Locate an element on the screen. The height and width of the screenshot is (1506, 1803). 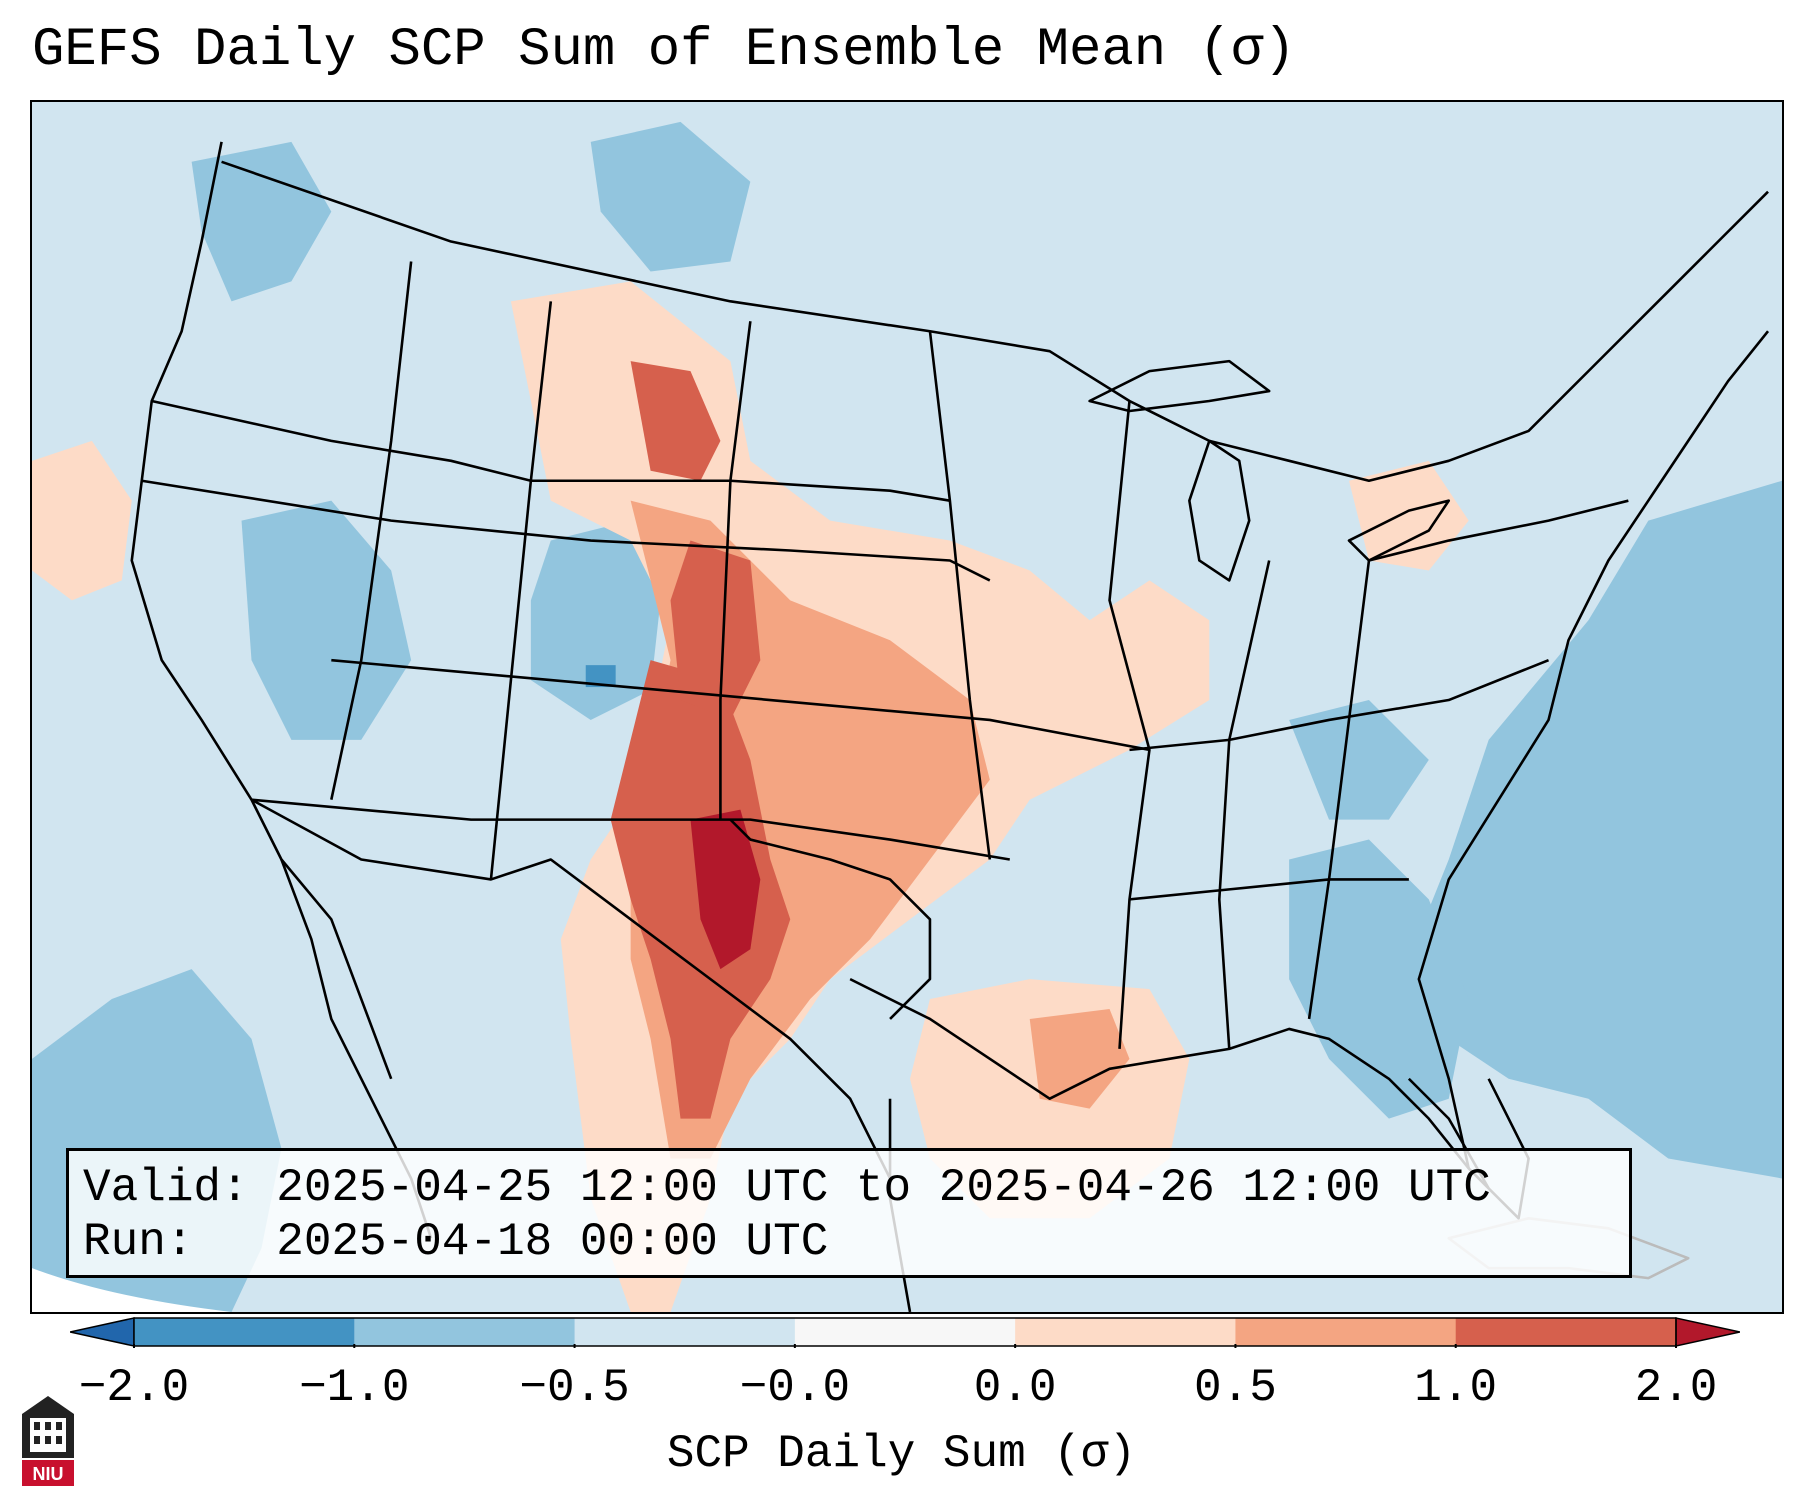
colorbar is located at coordinates (905, 1332).